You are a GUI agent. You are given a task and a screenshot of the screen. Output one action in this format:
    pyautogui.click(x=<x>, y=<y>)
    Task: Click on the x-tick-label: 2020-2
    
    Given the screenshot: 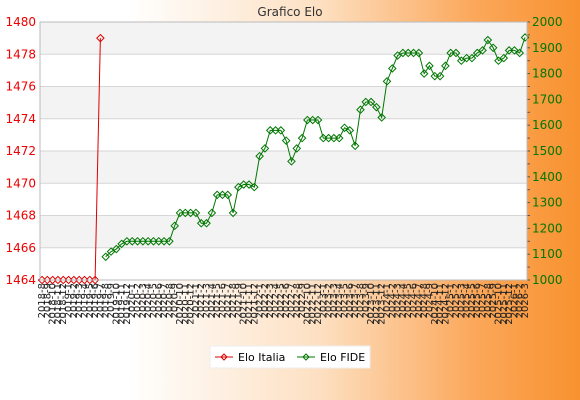 What is the action you would take?
    pyautogui.click(x=138, y=300)
    